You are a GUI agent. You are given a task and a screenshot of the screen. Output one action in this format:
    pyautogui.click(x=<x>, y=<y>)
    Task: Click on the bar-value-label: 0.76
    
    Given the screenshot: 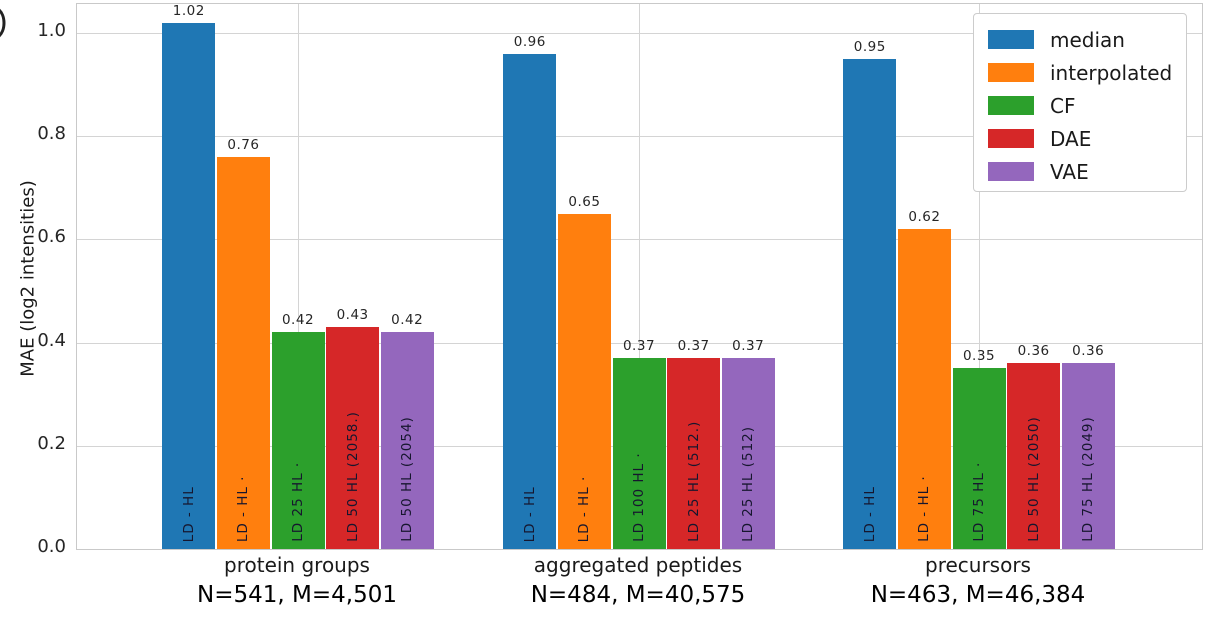 What is the action you would take?
    pyautogui.click(x=243, y=144)
    